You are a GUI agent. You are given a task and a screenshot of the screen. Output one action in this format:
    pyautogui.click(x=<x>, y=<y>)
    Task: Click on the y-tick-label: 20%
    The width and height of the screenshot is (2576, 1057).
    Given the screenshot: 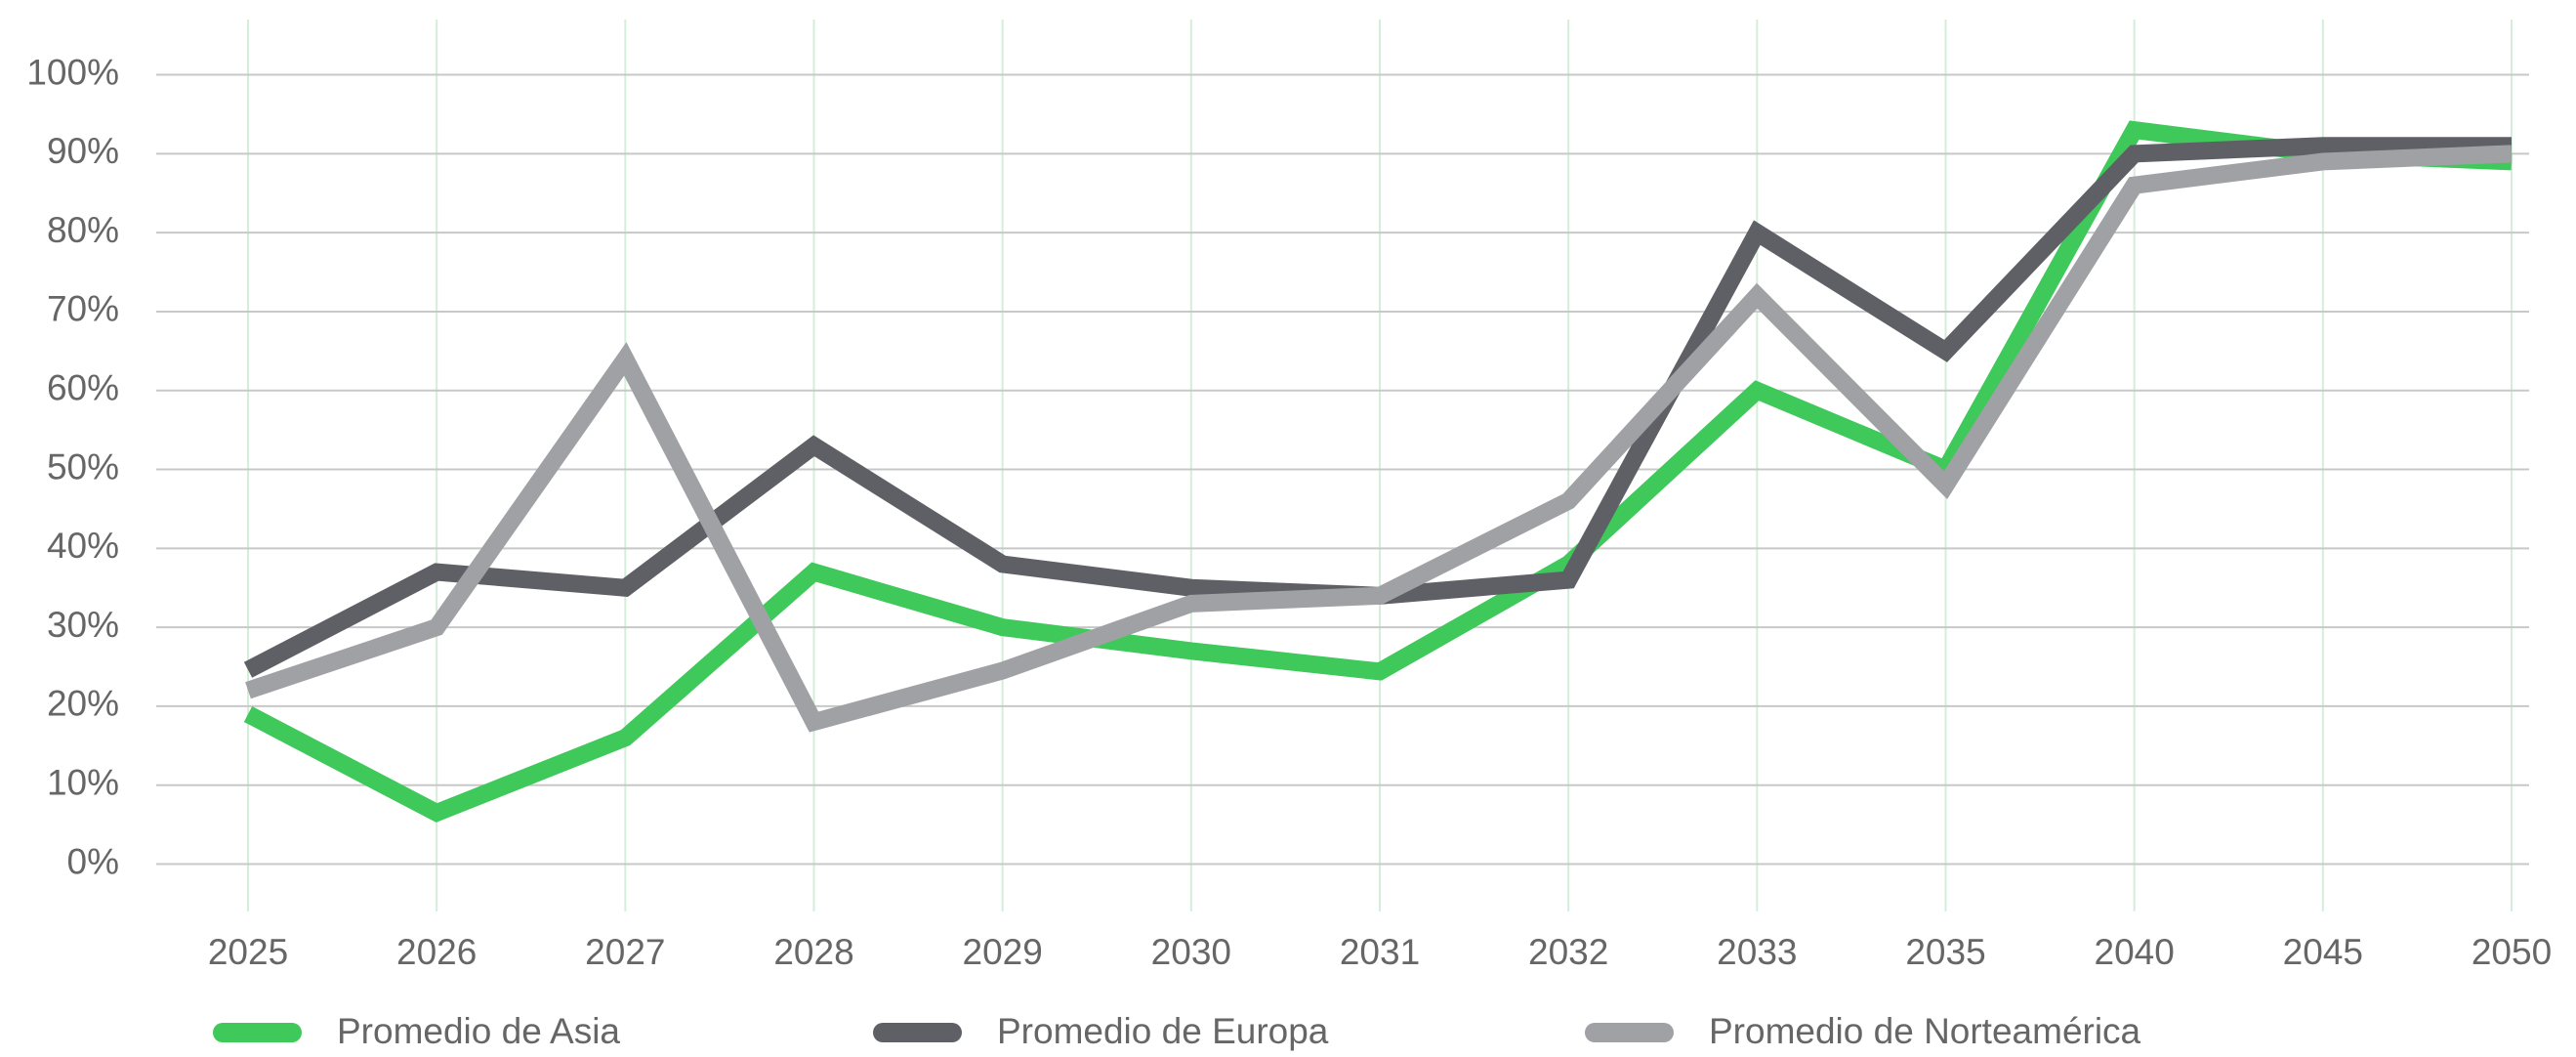 What is the action you would take?
    pyautogui.click(x=83, y=704)
    